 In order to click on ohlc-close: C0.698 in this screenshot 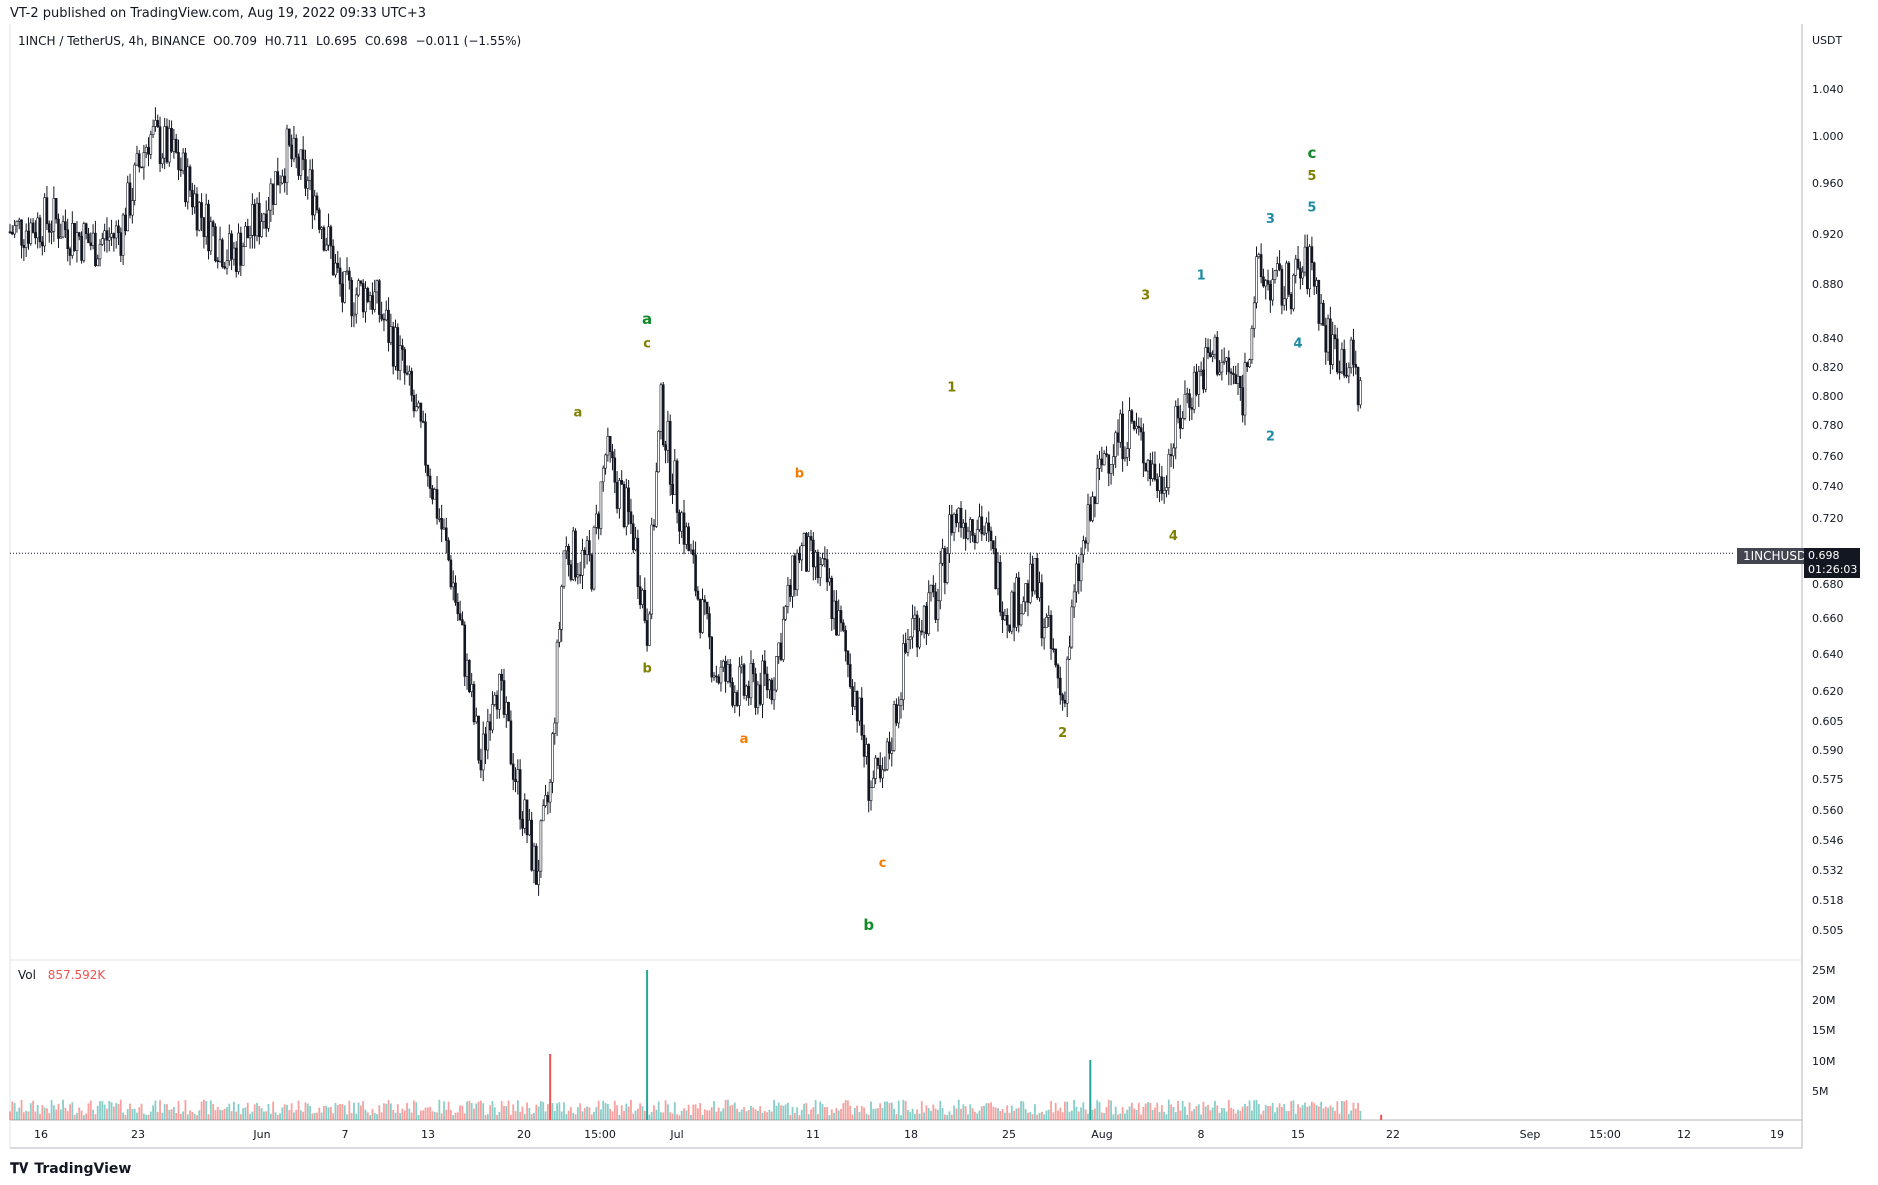, I will do `click(386, 41)`.